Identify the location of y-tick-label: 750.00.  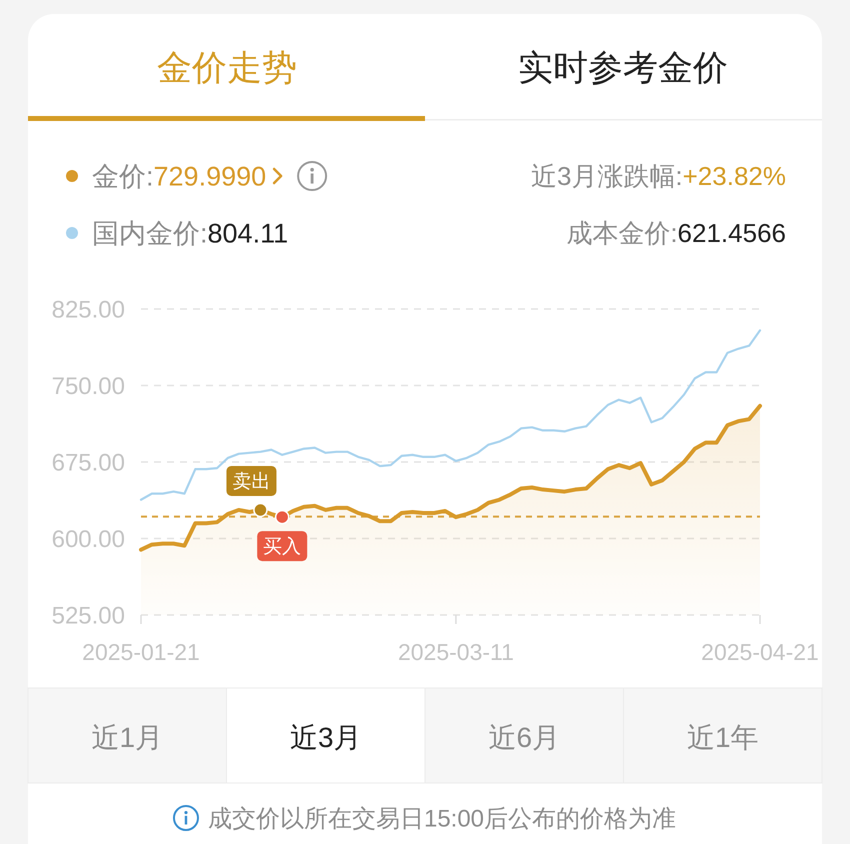
(88, 386).